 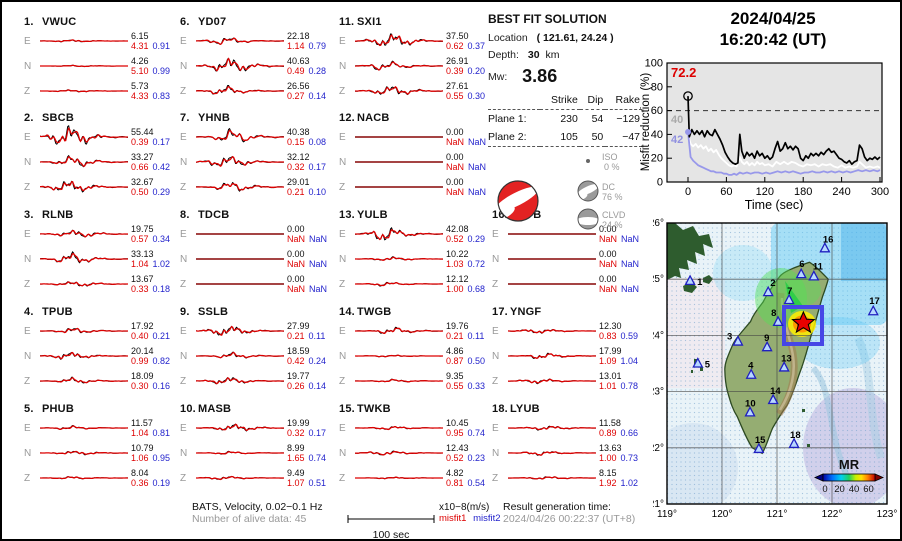 I want to click on misfit1-value: 0.39, so click(x=140, y=142).